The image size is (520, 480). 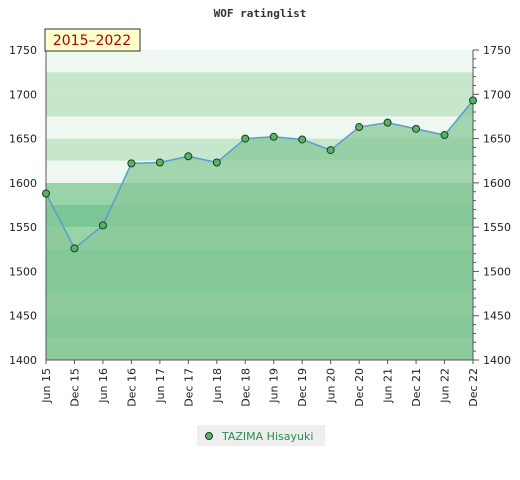 I want to click on y-tick-label-left: 1400, so click(x=23, y=360).